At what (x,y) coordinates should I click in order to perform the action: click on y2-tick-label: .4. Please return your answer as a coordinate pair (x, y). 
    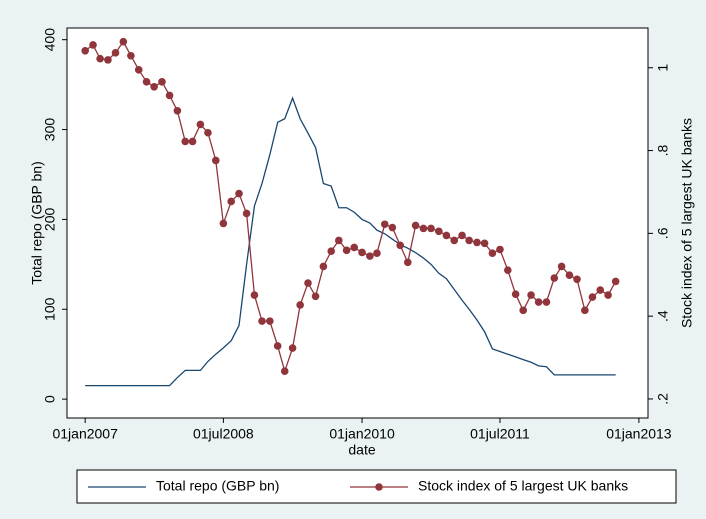
    Looking at the image, I should click on (663, 316).